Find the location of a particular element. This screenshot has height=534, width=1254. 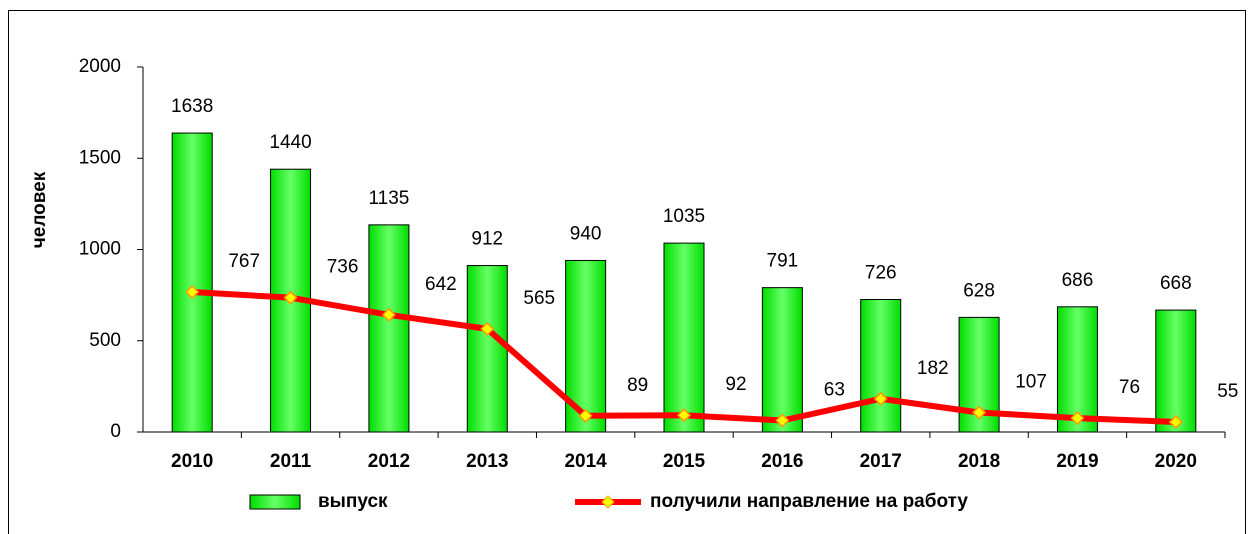

bar-value-label: 1035 is located at coordinates (684, 216).